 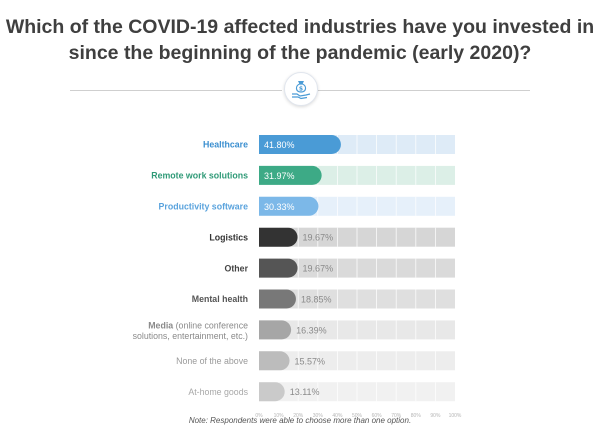 I want to click on x-tick-label: 100%, so click(x=455, y=416).